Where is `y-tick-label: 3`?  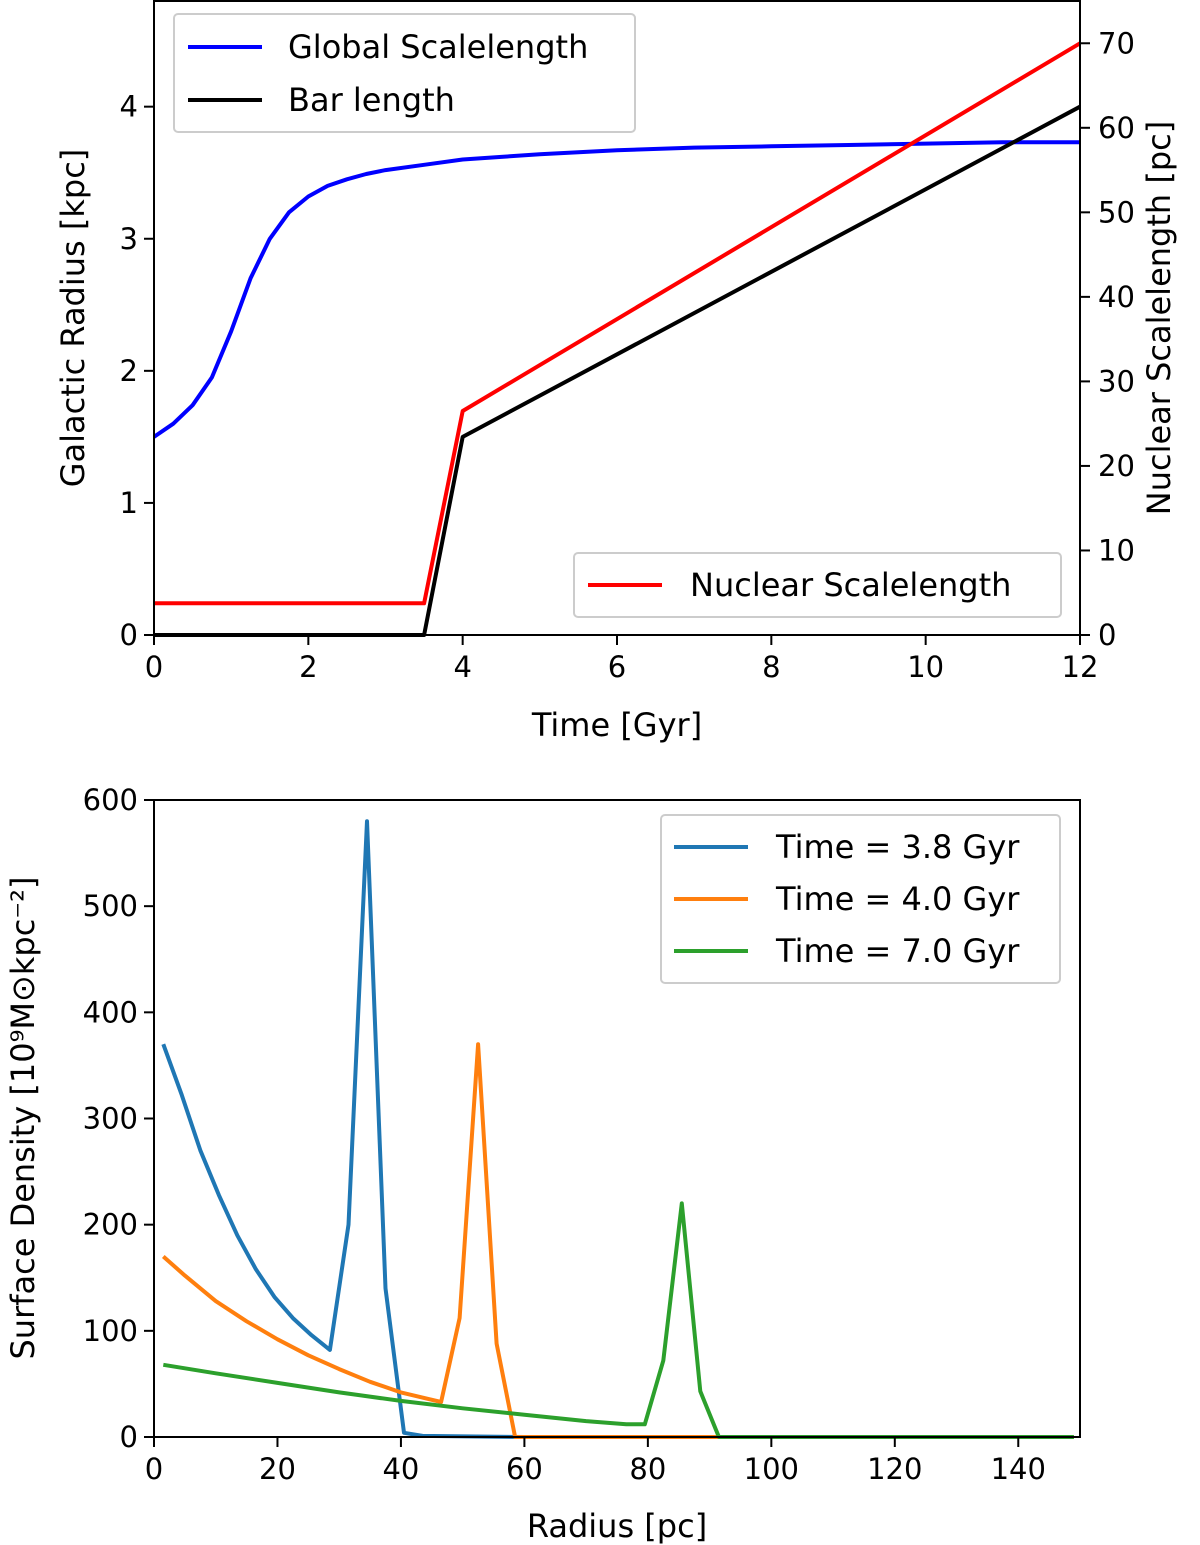
y-tick-label: 3 is located at coordinates (129, 239).